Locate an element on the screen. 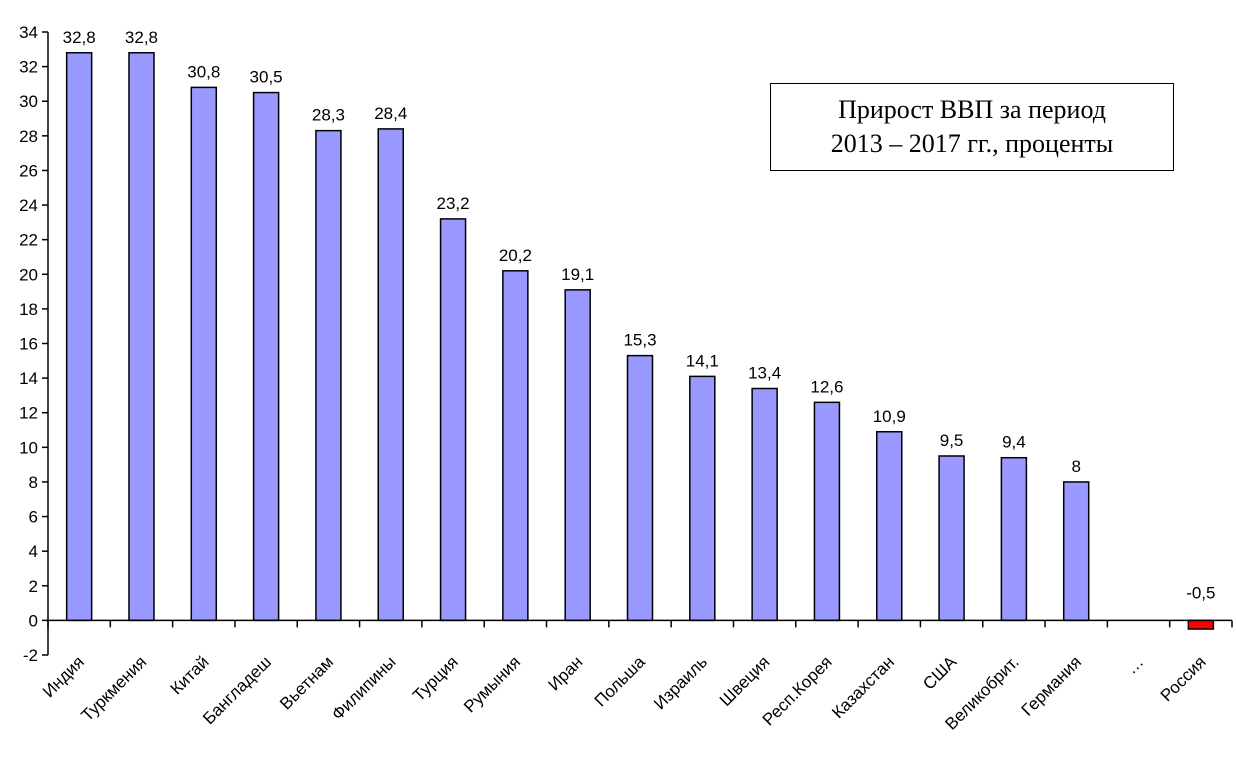  data-label: -0,5 is located at coordinates (1200, 592).